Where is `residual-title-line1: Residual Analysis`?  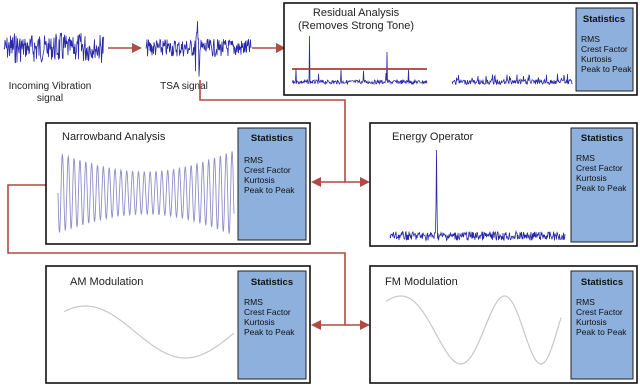 residual-title-line1: Residual Analysis is located at coordinates (356, 13).